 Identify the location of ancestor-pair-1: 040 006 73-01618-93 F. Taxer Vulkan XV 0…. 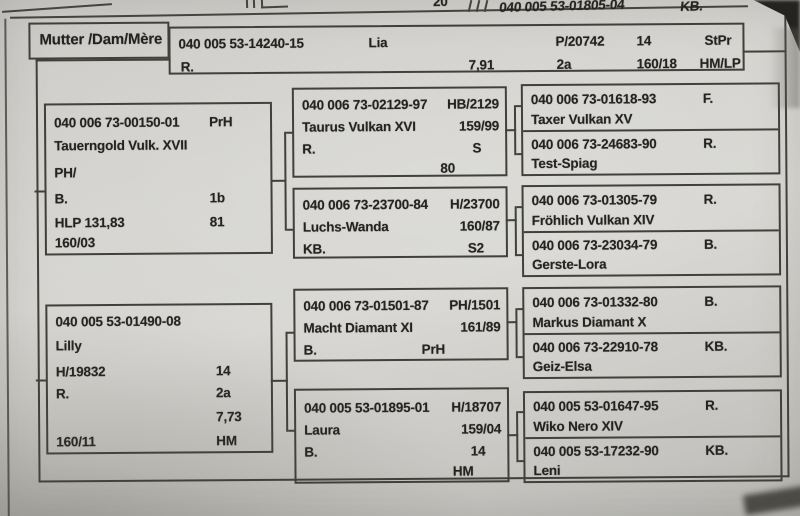
(650, 129).